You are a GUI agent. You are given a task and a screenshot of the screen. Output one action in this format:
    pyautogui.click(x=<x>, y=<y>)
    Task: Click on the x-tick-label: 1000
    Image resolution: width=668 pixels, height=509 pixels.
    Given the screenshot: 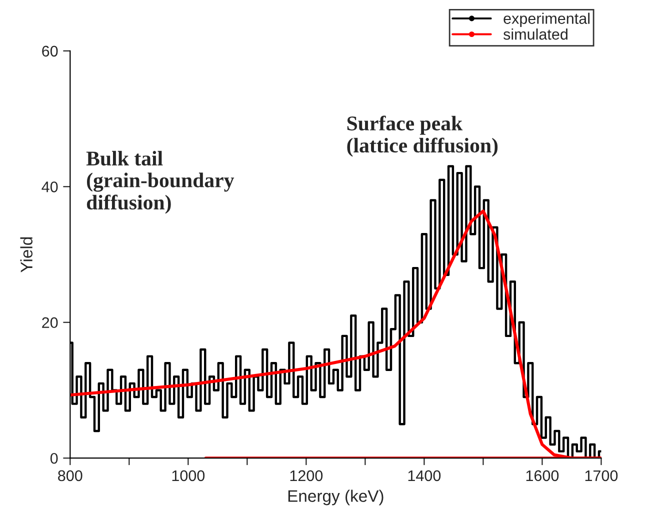 What is the action you would take?
    pyautogui.click(x=188, y=476)
    